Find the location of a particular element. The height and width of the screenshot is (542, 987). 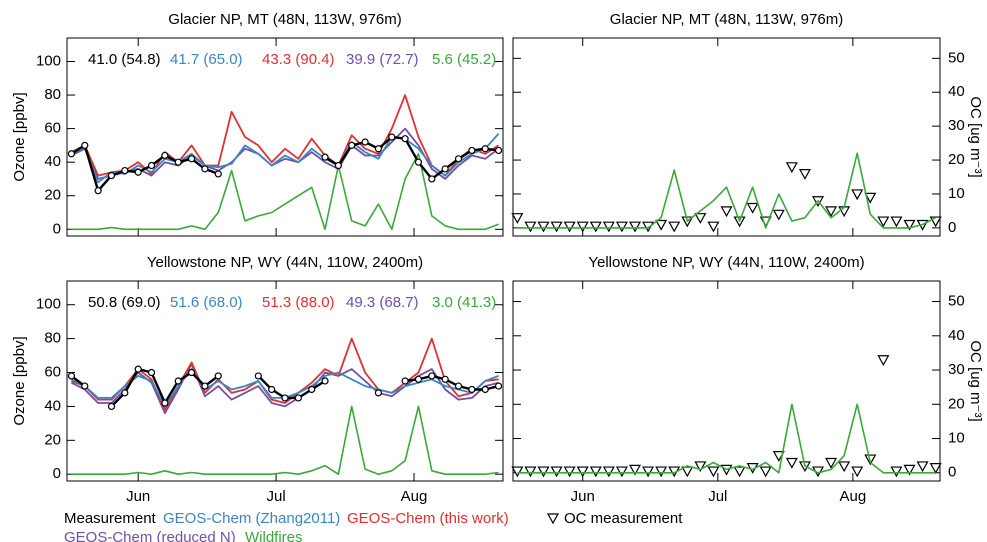

y-tick-label: 50 is located at coordinates (956, 57).